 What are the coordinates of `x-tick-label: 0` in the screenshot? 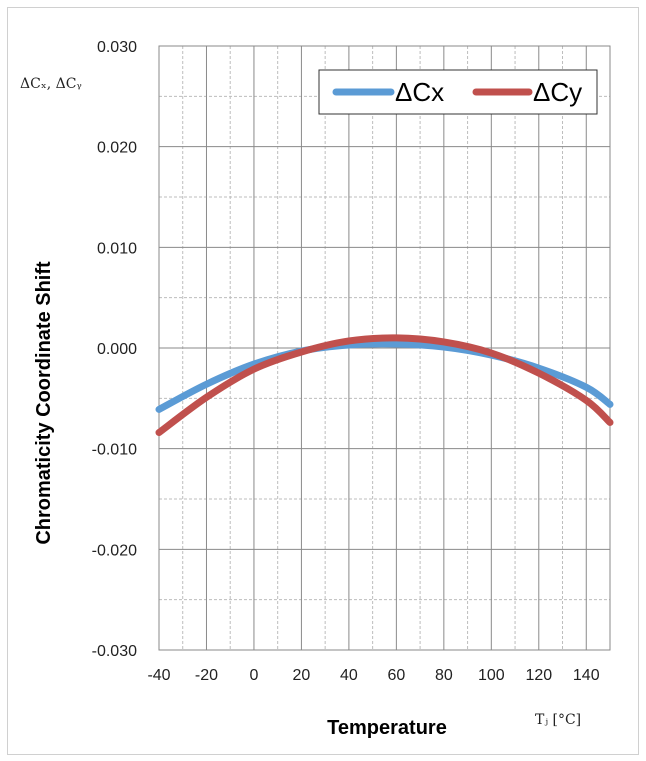 It's located at (253, 675).